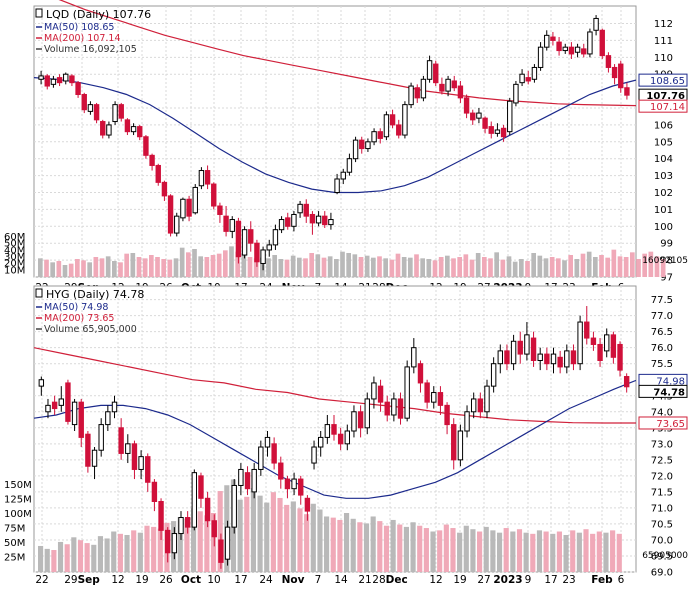  What do you see at coordinates (41, 580) in the screenshot?
I see `x-tick-label: 22` at bounding box center [41, 580].